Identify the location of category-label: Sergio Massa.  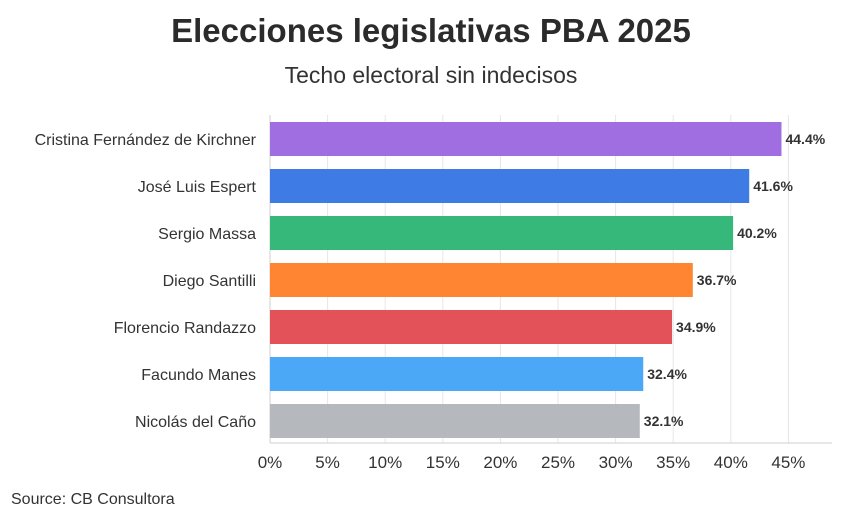
(207, 234).